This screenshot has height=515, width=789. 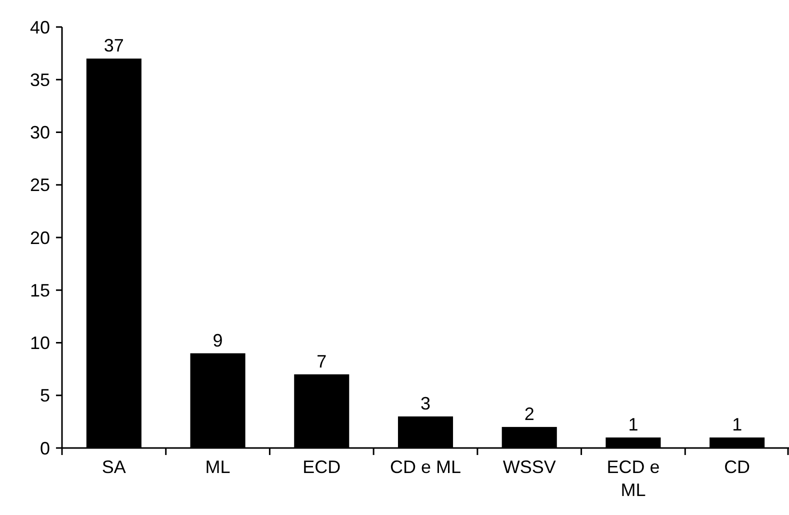 I want to click on x-tick-label: ML, so click(x=217, y=467).